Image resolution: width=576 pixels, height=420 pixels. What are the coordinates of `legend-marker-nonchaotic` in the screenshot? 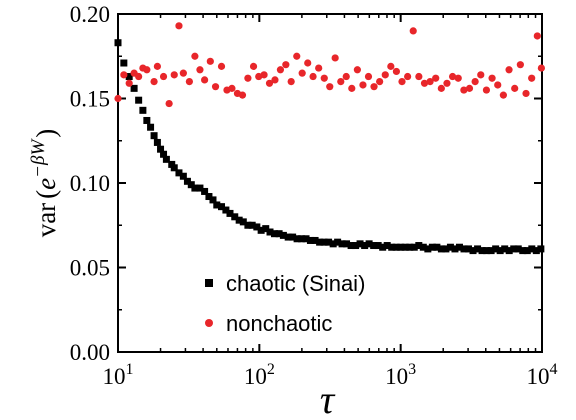 It's located at (209, 323).